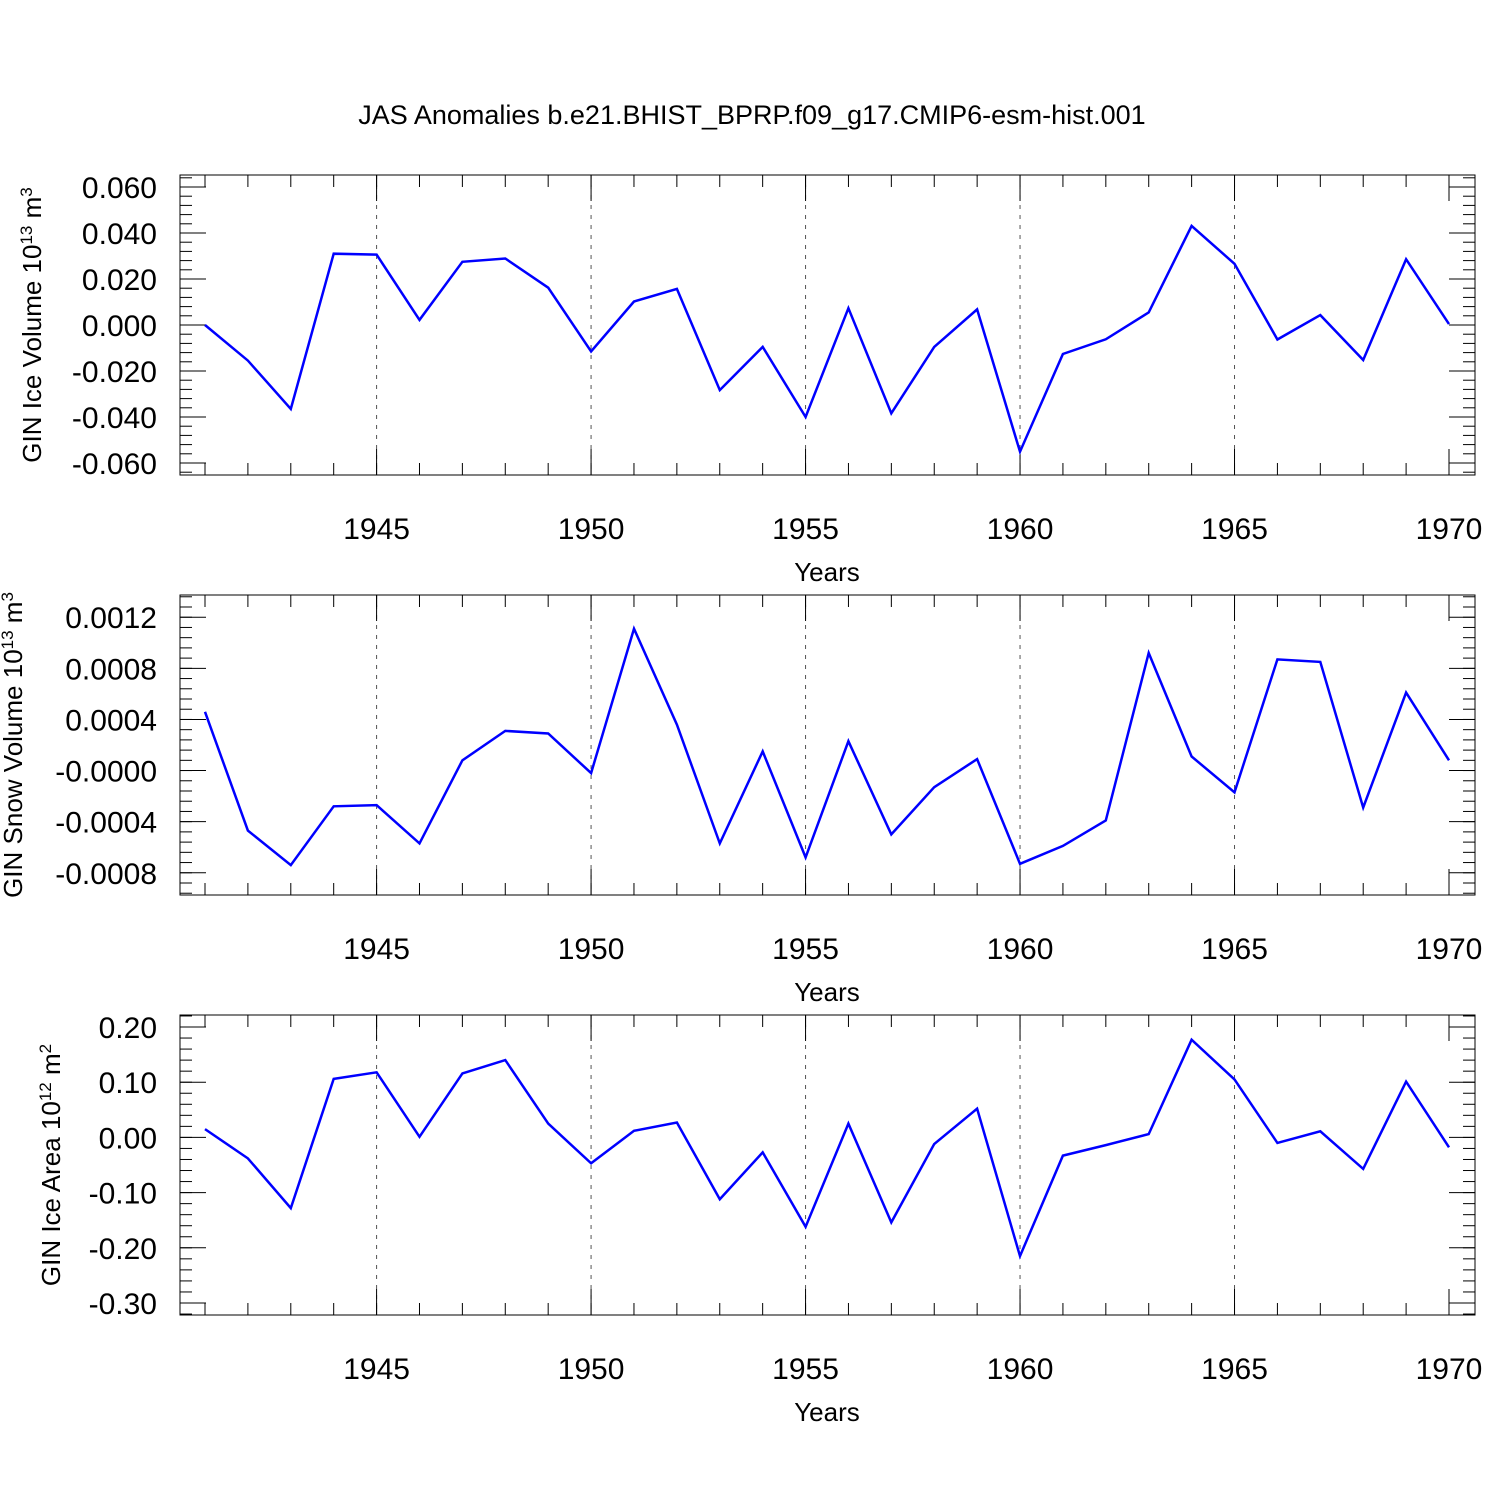 The image size is (1500, 1500). Describe the element at coordinates (111, 618) in the screenshot. I see `y-tick-label: 0.0012` at that location.